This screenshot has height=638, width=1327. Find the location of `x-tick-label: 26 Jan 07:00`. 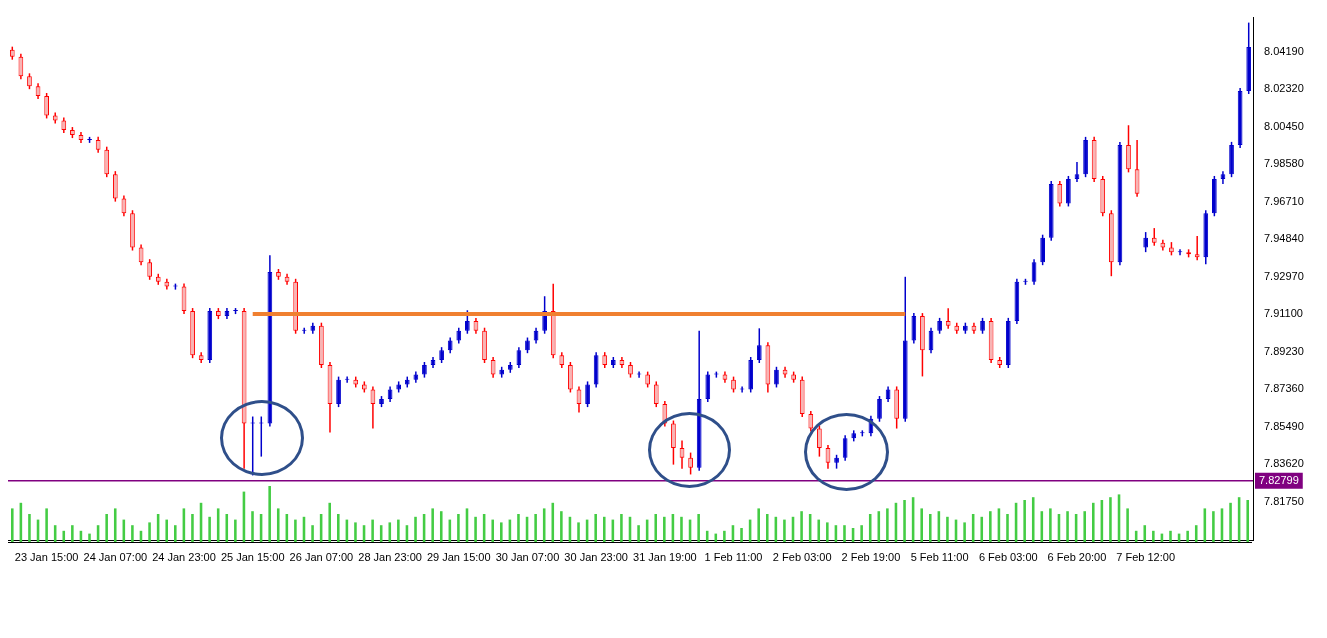

x-tick-label: 26 Jan 07:00 is located at coordinates (321, 557).